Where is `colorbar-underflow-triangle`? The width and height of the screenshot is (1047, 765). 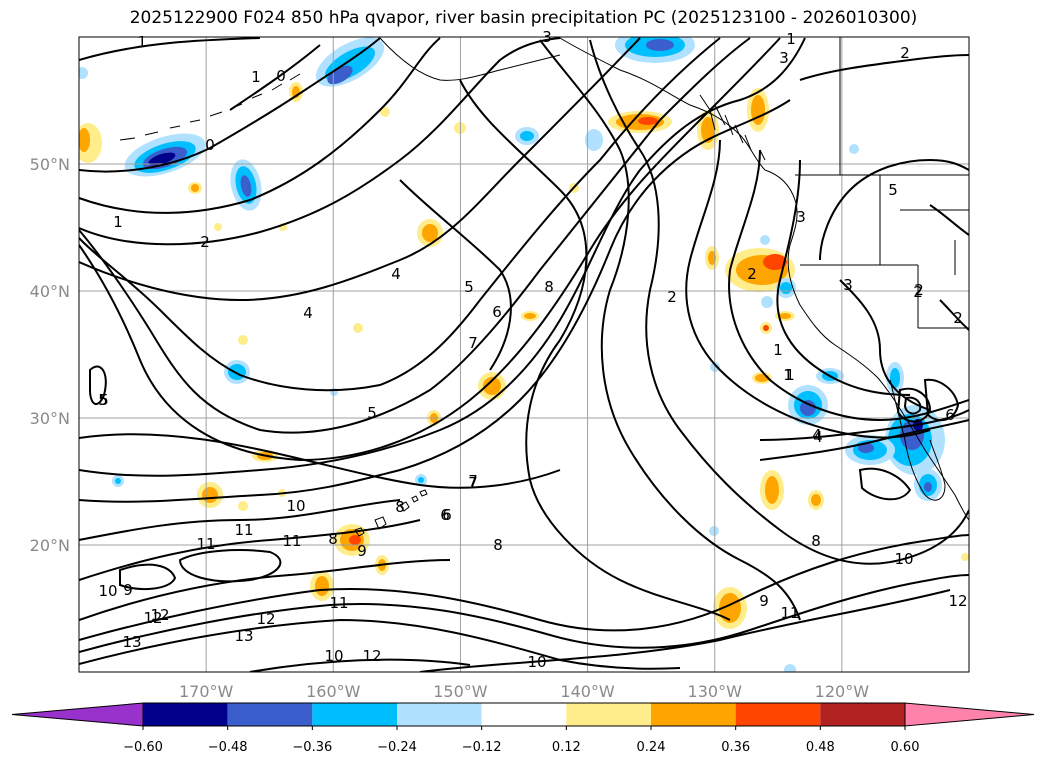
colorbar-underflow-triangle is located at coordinates (77, 714).